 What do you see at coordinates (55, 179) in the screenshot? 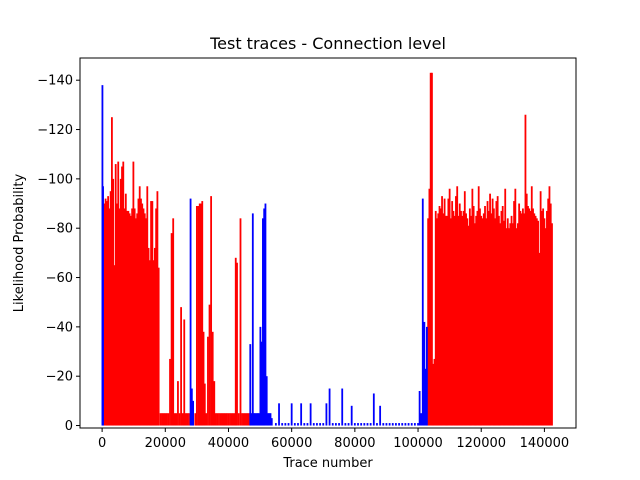
I see `y-tick-label: −100` at bounding box center [55, 179].